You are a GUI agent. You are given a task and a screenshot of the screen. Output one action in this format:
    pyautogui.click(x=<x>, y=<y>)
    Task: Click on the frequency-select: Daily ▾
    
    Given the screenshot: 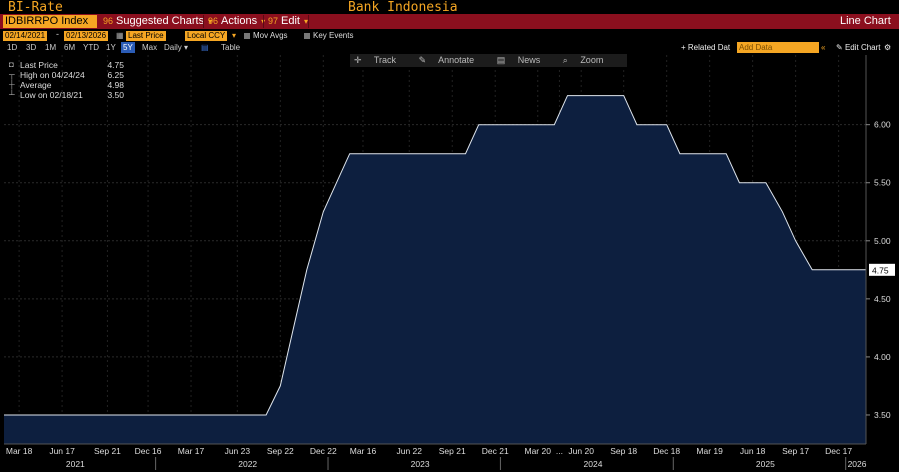 What is the action you would take?
    pyautogui.click(x=176, y=47)
    